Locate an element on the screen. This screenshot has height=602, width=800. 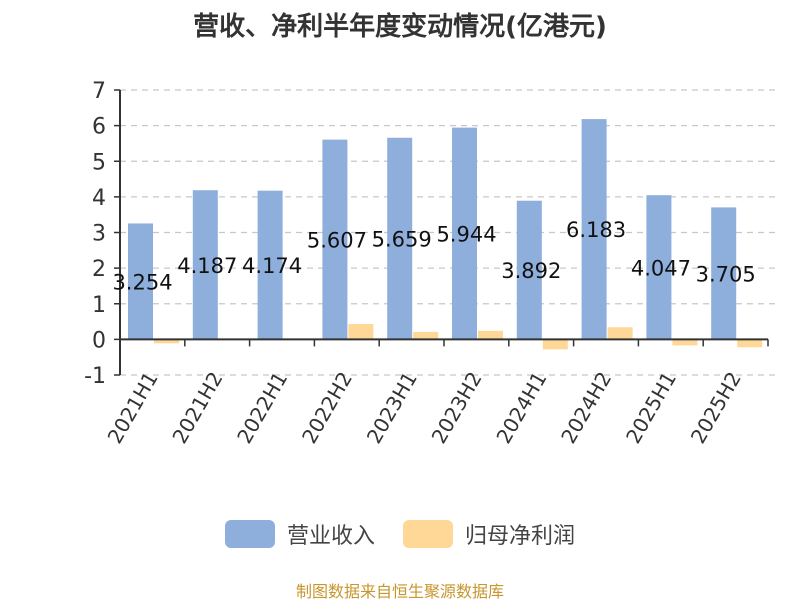
y-tick-label: 5 is located at coordinates (99, 162).